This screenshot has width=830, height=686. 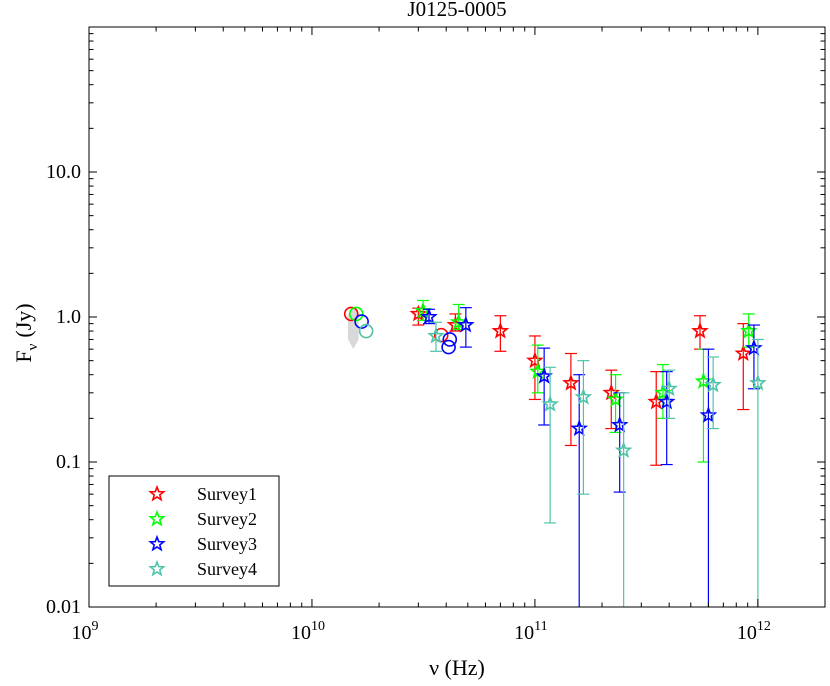 What do you see at coordinates (227, 569) in the screenshot?
I see `legend-label: Survey4` at bounding box center [227, 569].